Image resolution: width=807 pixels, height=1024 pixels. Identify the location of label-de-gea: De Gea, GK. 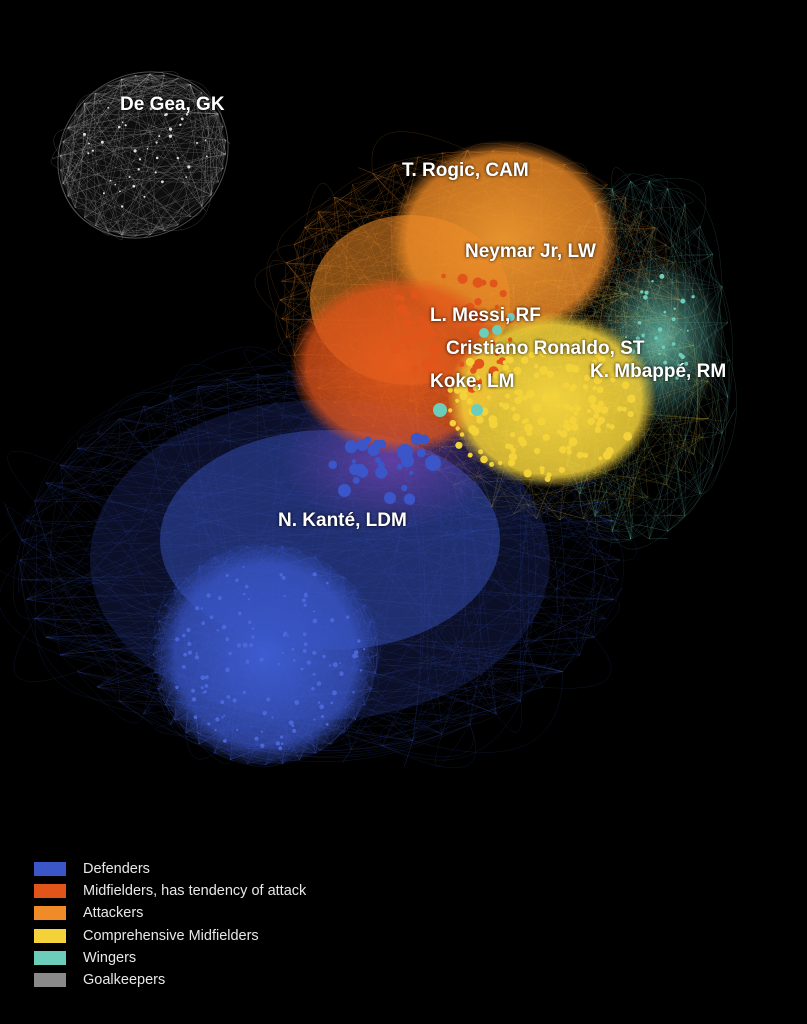
(172, 104).